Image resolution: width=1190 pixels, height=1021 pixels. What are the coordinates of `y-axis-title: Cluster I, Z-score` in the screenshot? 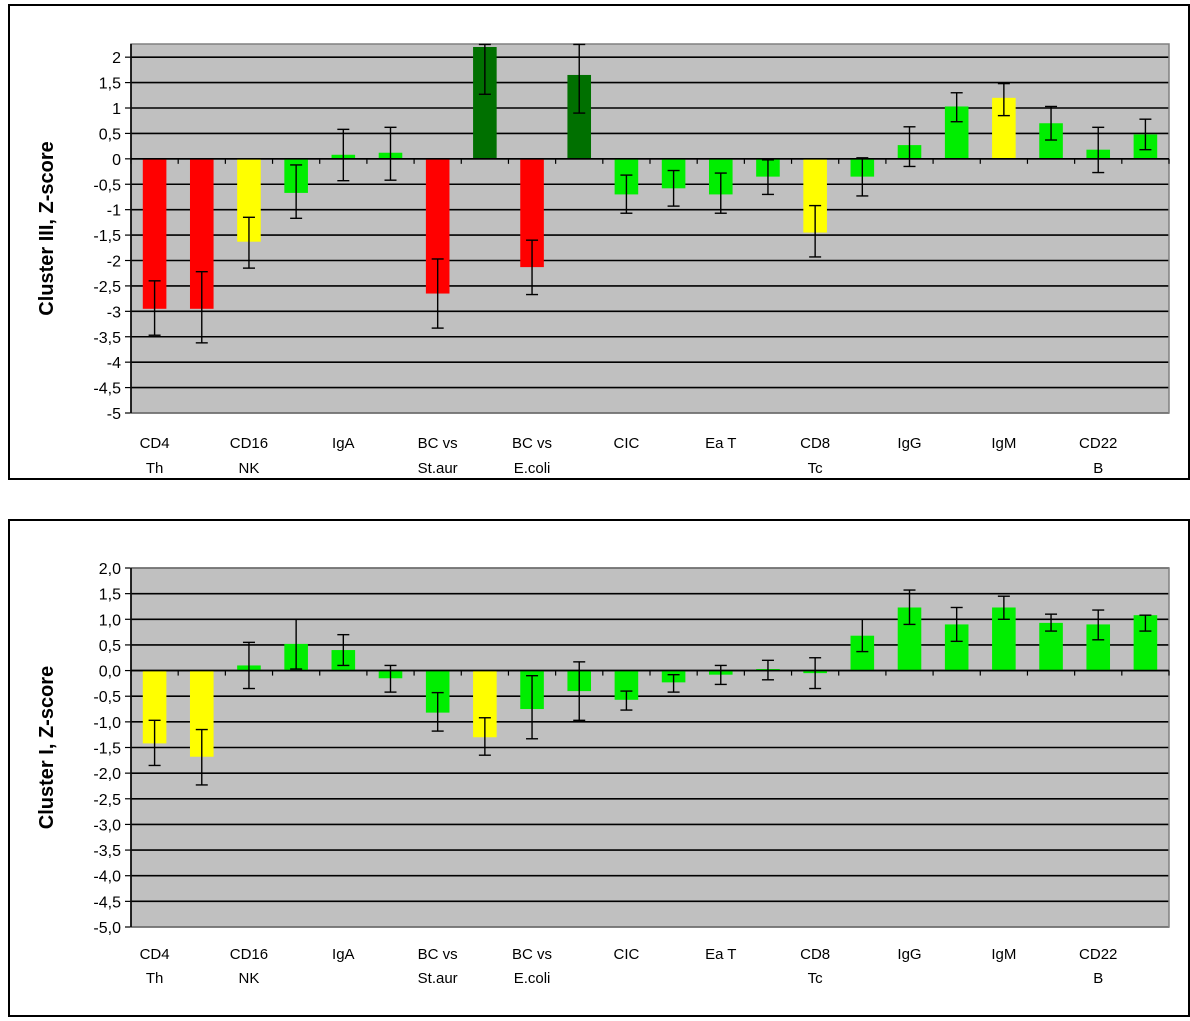 It's located at (47, 747).